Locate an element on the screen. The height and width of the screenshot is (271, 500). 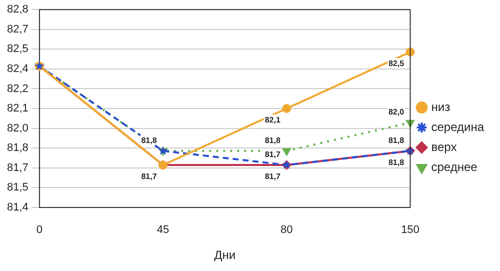
y-tick-label: 82,1 is located at coordinates (17, 108).